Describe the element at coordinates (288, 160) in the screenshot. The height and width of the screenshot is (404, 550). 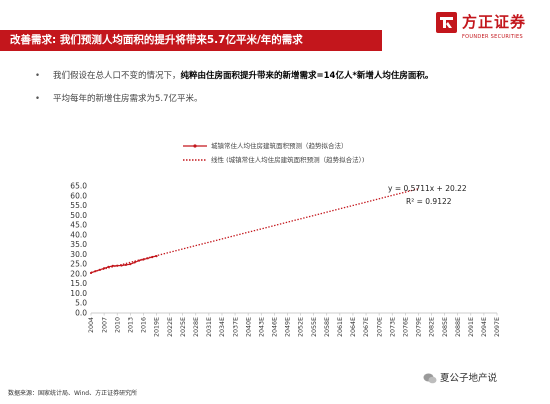
I see `legend-label: 线性 (城镇常住人均住房建筑面积预测（趋势拟合法）)` at that location.